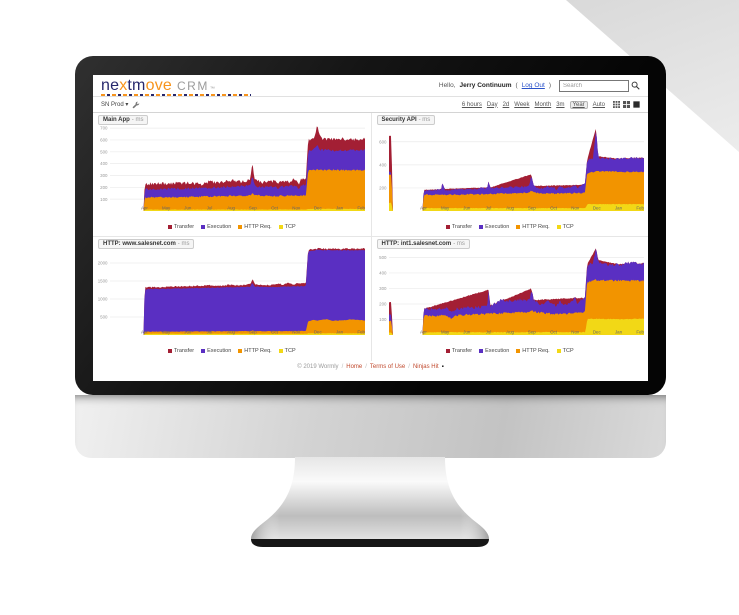 The height and width of the screenshot is (615, 739). Describe the element at coordinates (575, 207) in the screenshot. I see `x-tick-label: Nov` at that location.